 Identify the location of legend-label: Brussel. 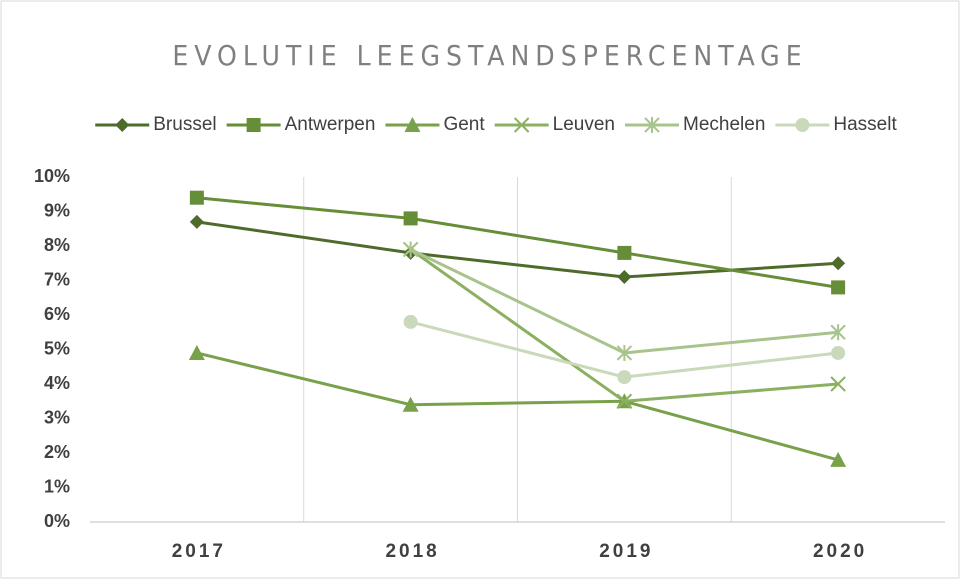
(184, 124).